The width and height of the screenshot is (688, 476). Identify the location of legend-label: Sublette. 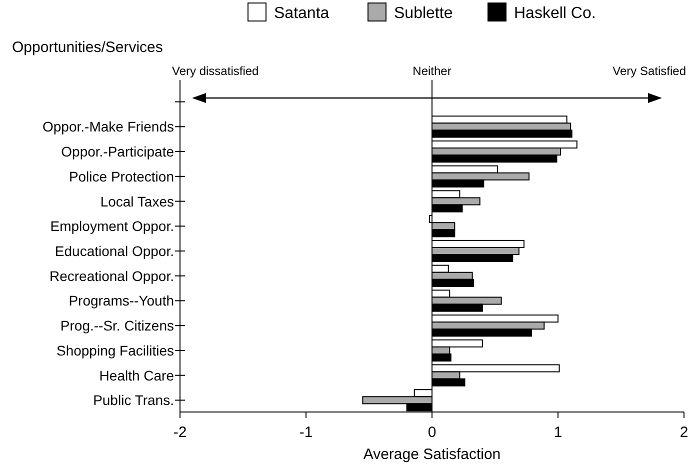
(423, 13).